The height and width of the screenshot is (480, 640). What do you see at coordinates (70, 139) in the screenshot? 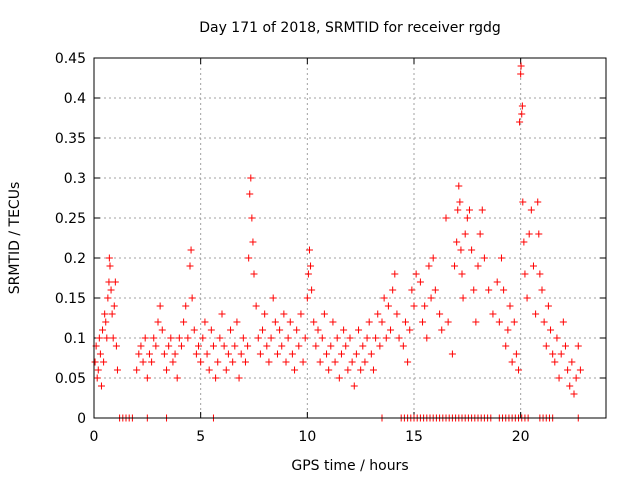
I see `y-tick-label: 0.35` at bounding box center [70, 139].